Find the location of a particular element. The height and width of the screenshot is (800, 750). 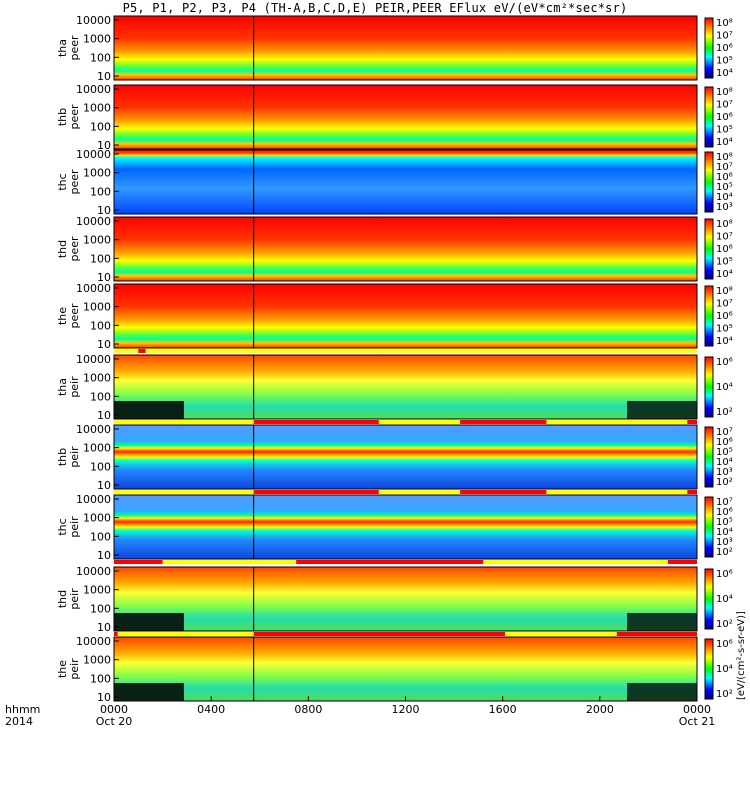

spectrogram-tha-peer is located at coordinates (405, 48).